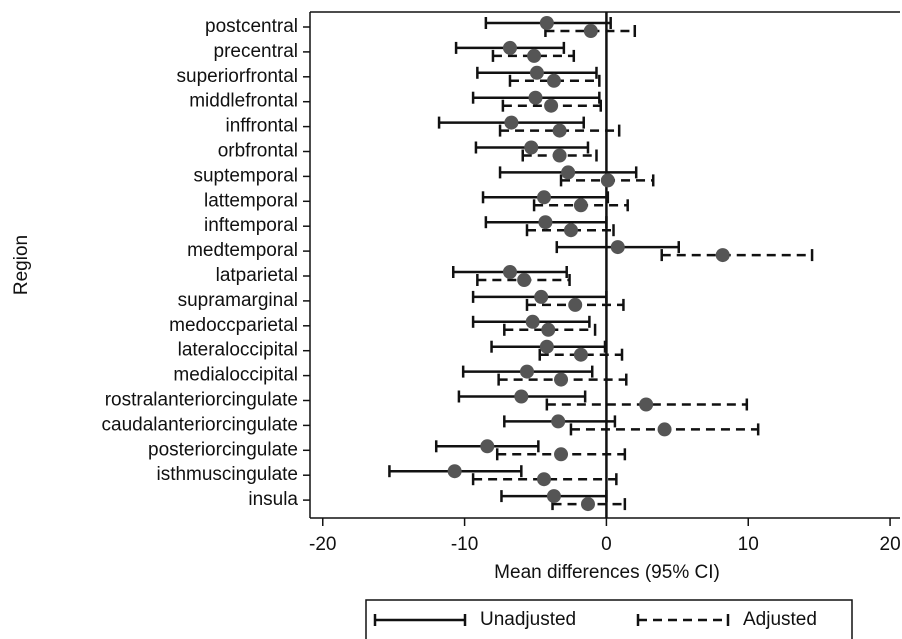 The height and width of the screenshot is (639, 902). I want to click on y-tick-label: suptemporal, so click(245, 175).